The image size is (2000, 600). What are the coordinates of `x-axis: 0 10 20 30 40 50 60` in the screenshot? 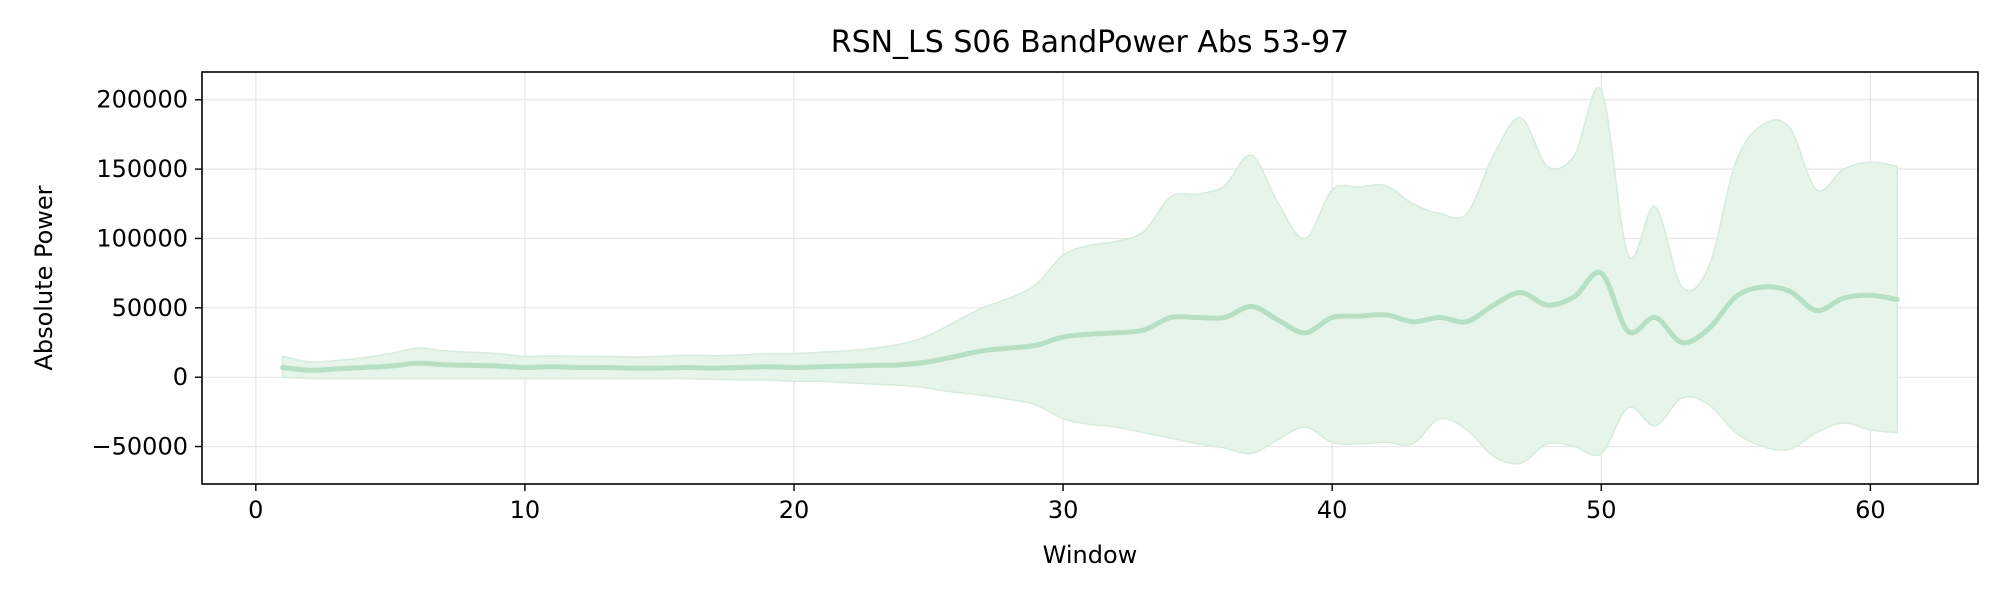 It's located at (1067, 504).